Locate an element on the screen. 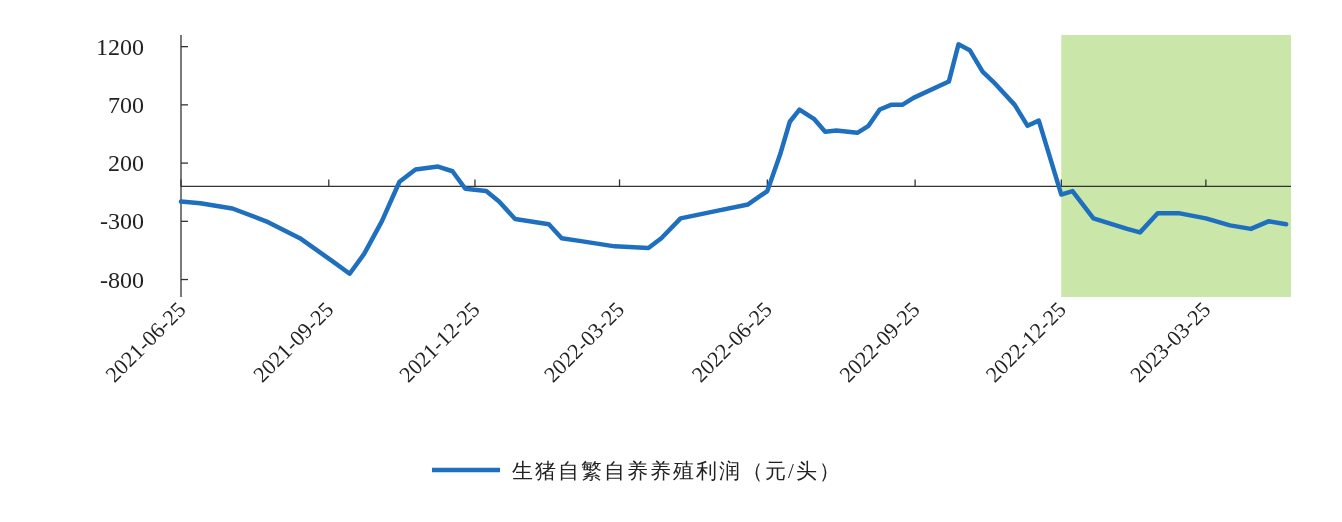 The height and width of the screenshot is (522, 1342). y-tick-label: 200 is located at coordinates (126, 163).